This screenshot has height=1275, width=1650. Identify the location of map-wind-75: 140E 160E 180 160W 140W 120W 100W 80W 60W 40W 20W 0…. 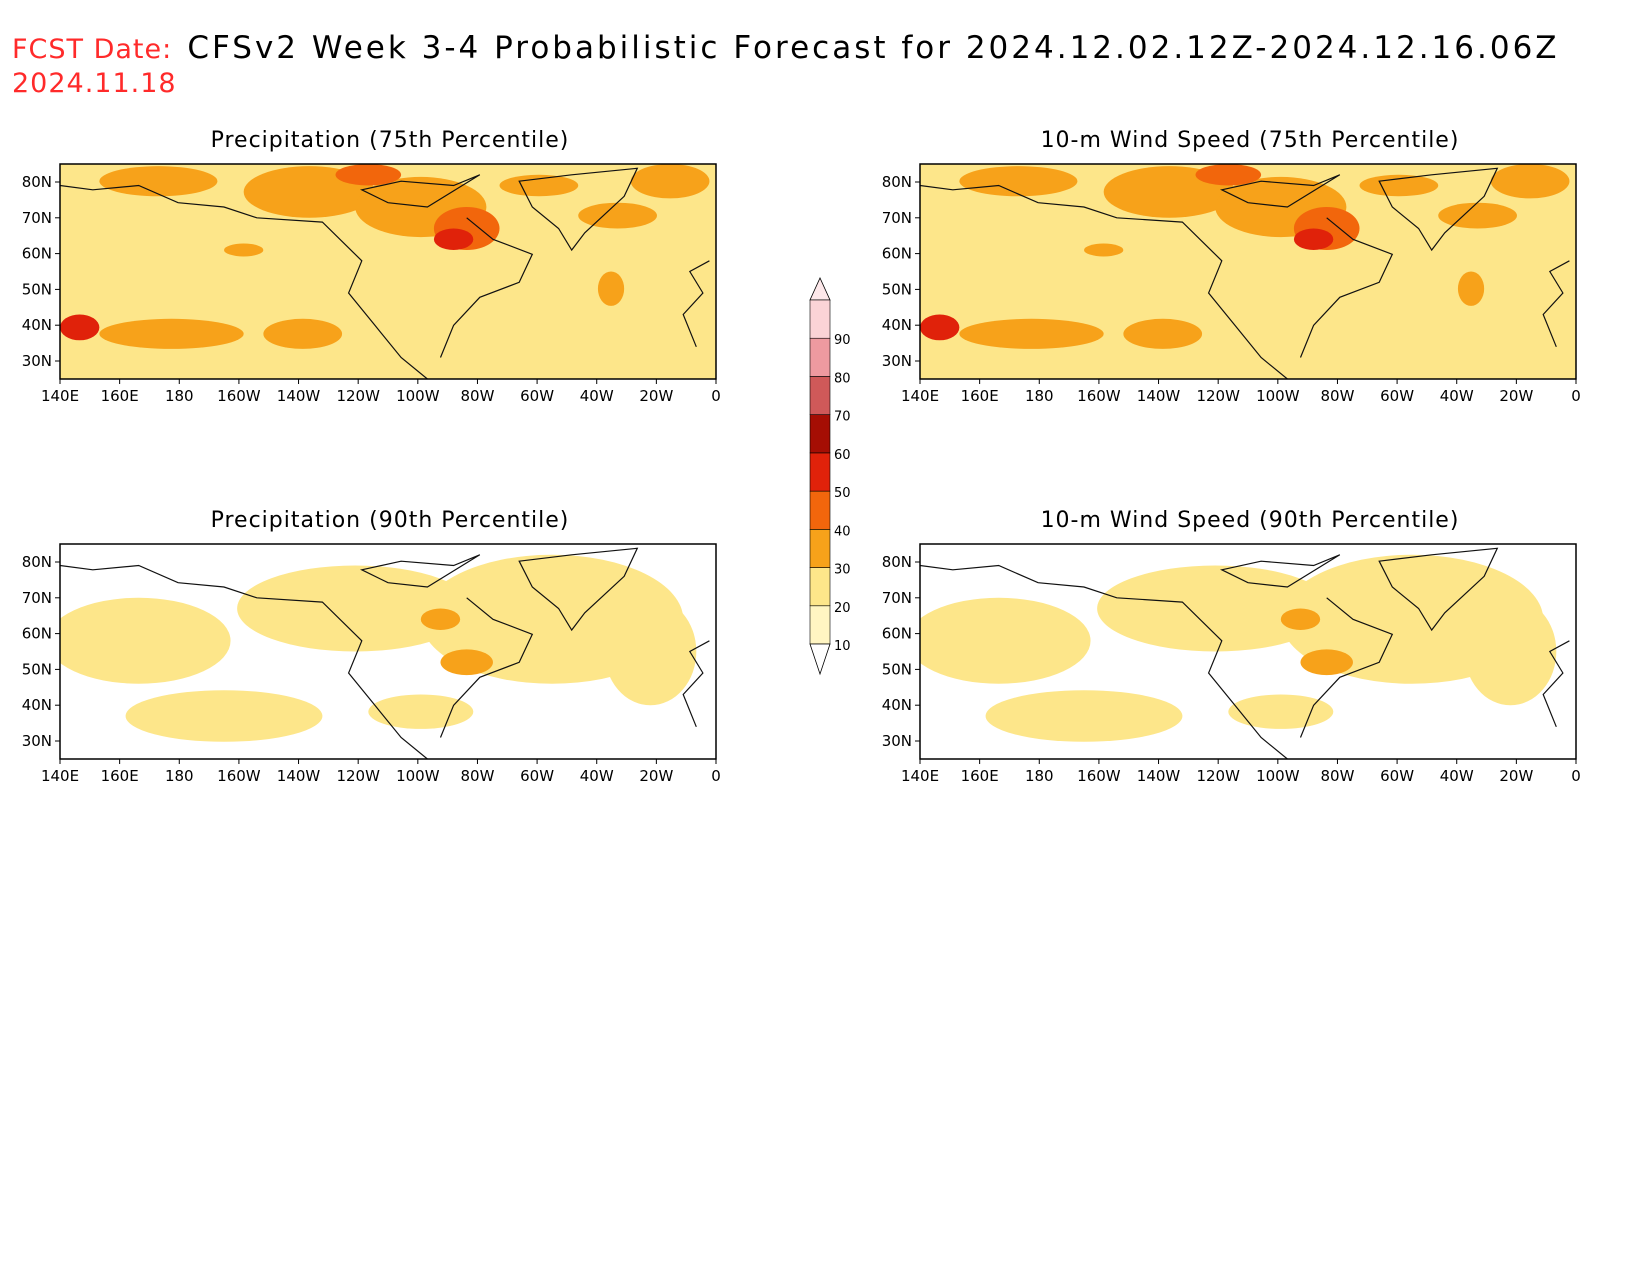
(1231, 284).